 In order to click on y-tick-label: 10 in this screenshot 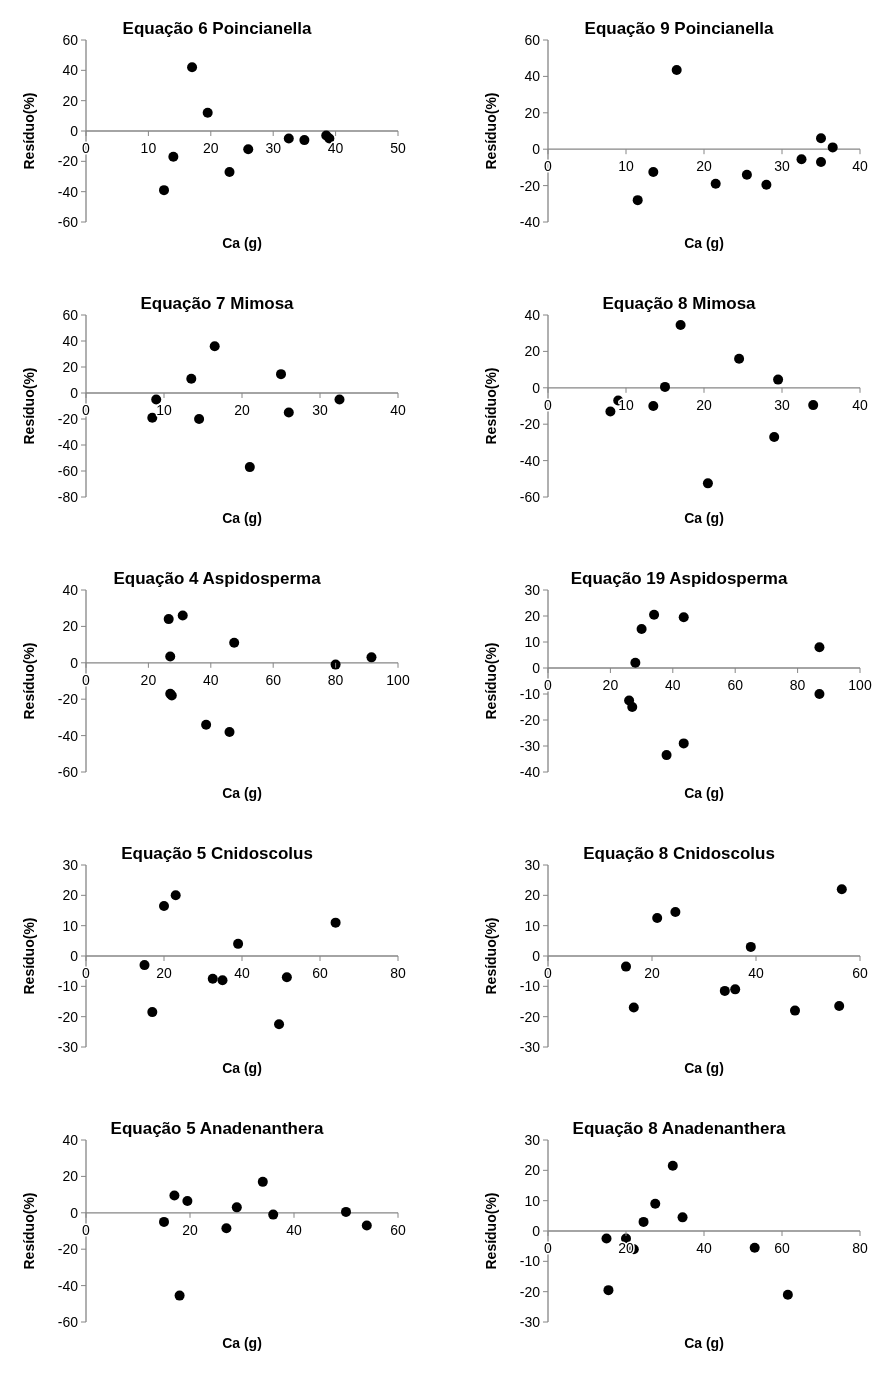, I will do `click(70, 925)`.